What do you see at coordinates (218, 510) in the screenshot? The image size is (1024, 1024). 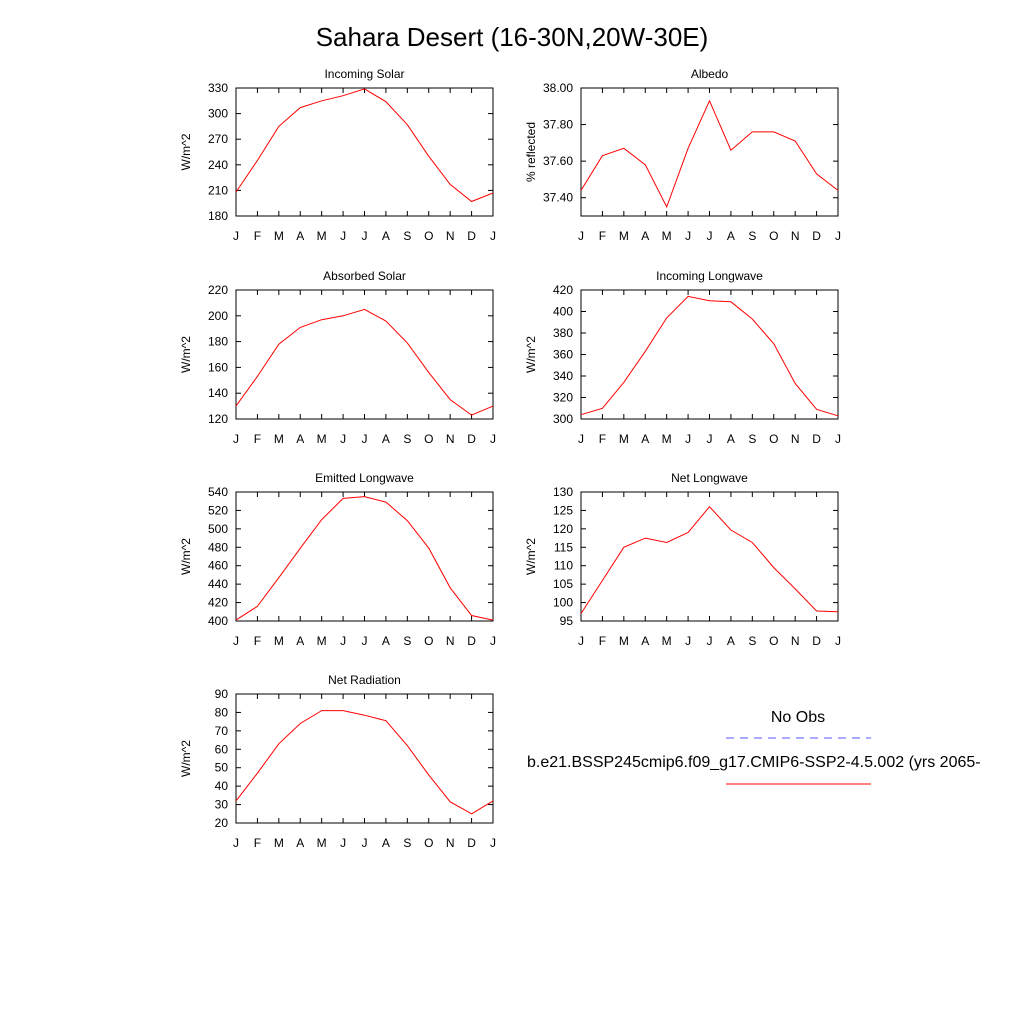 I see `emitted-longwave-ytick-label: 520` at bounding box center [218, 510].